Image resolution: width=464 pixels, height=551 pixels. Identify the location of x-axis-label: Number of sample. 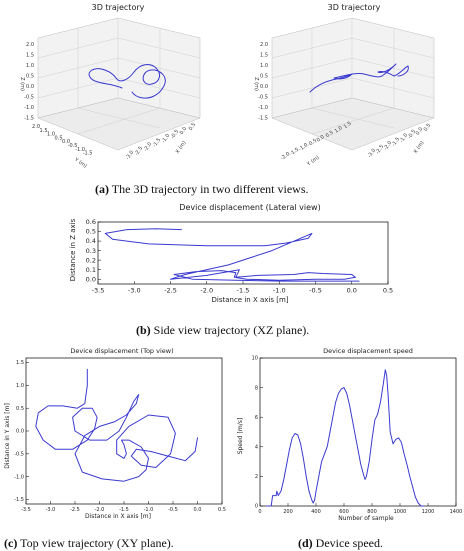
(366, 518).